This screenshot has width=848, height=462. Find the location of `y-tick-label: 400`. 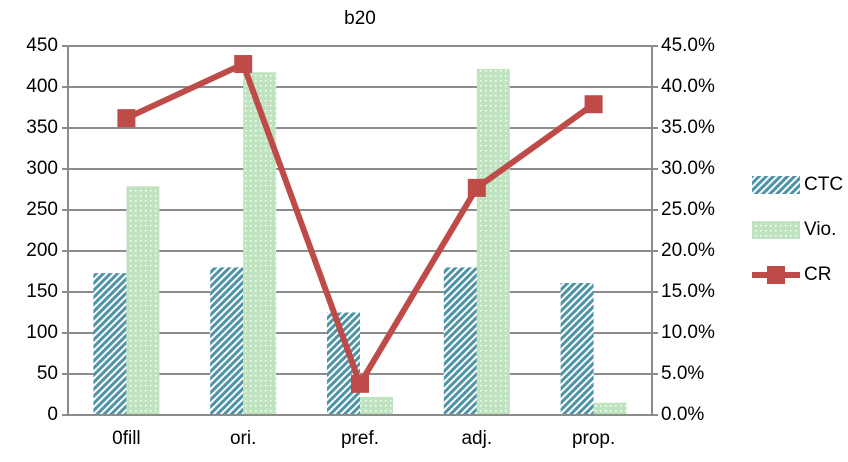

y-tick-label: 400 is located at coordinates (42, 86).